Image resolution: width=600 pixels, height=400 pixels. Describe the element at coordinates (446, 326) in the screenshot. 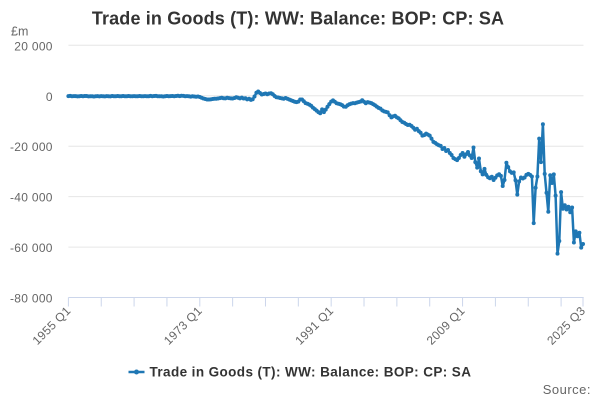

I see `svg-text: 2009 Q1` at that location.